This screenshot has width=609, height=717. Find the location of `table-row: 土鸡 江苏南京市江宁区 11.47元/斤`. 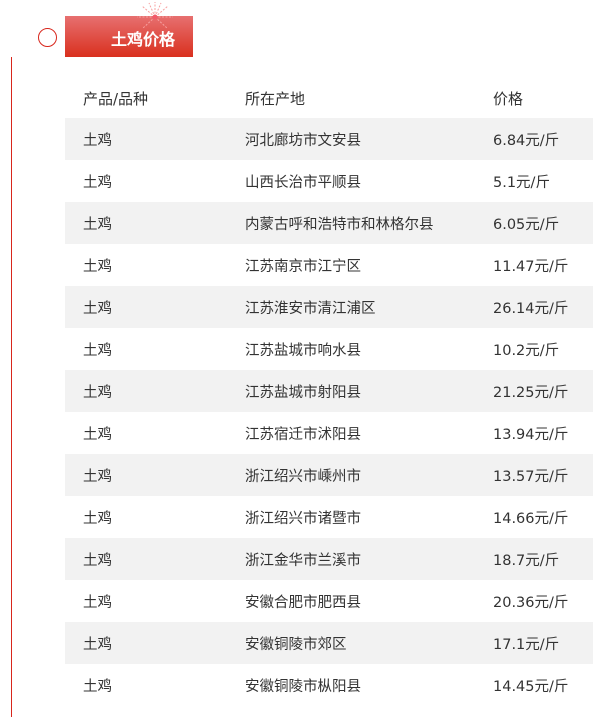

table-row: 土鸡 江苏南京市江宁区 11.47元/斤 is located at coordinates (329, 265).